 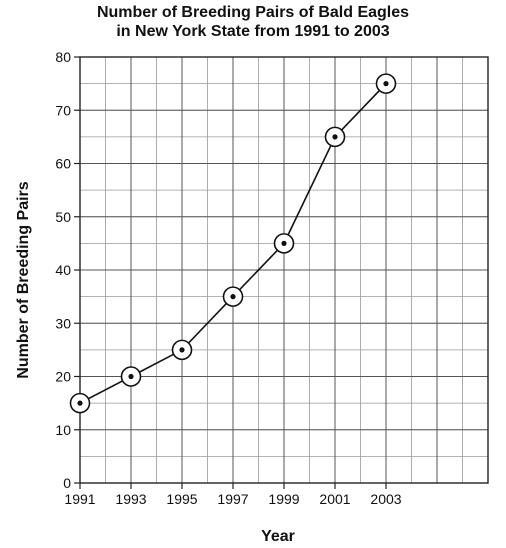 I want to click on x-tick-label: 1997, so click(x=232, y=499).